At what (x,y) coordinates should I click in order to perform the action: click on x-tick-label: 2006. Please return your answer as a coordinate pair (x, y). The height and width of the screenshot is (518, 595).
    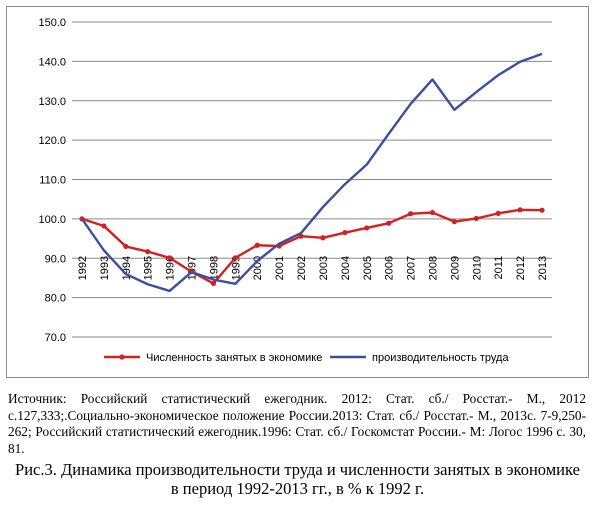
    Looking at the image, I should click on (390, 268).